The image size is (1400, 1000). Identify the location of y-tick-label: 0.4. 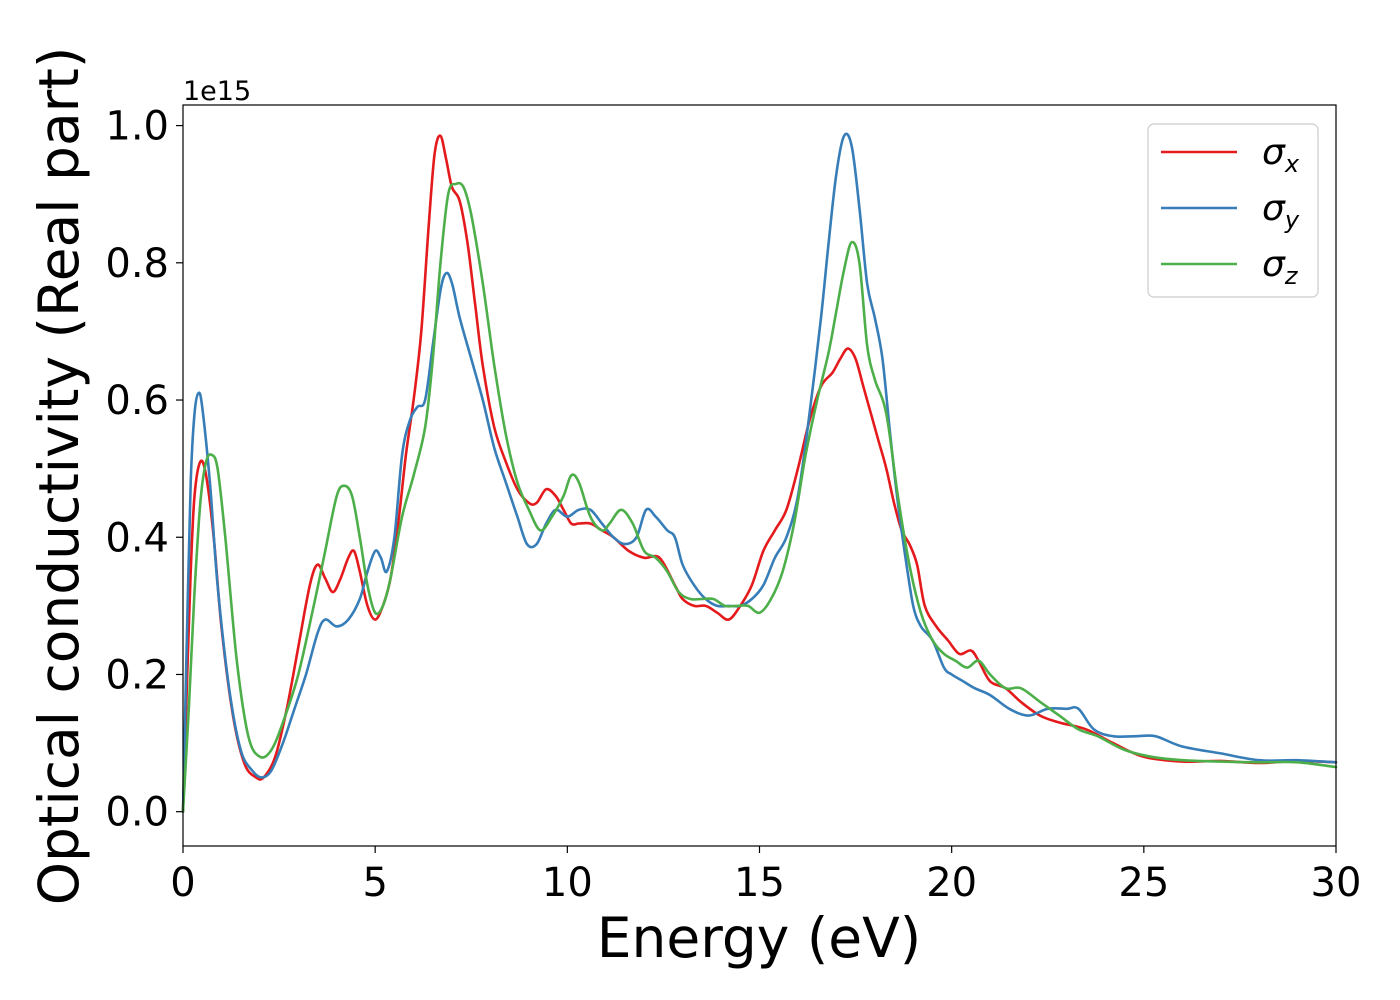
(137, 538).